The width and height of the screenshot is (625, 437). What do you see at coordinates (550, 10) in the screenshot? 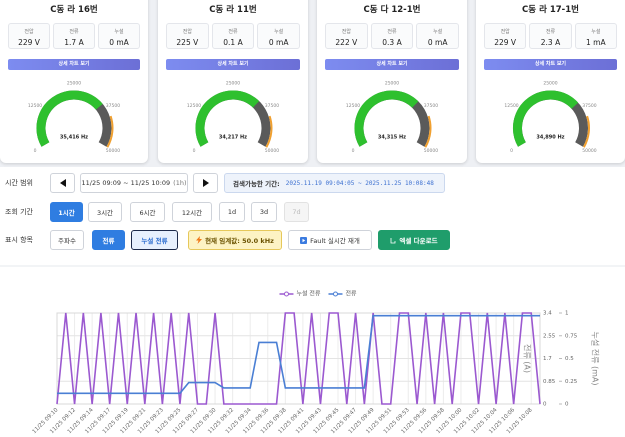
I see `card-title: C동 라 17-1번` at bounding box center [550, 10].